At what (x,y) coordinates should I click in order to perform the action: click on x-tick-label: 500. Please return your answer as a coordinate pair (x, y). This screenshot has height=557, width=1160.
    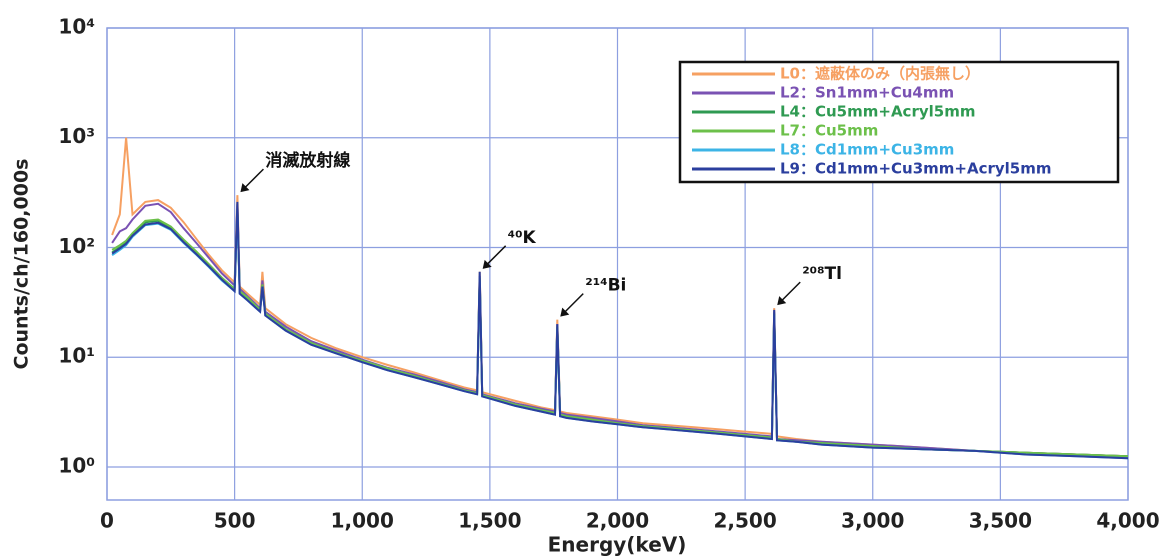
    Looking at the image, I should click on (235, 521).